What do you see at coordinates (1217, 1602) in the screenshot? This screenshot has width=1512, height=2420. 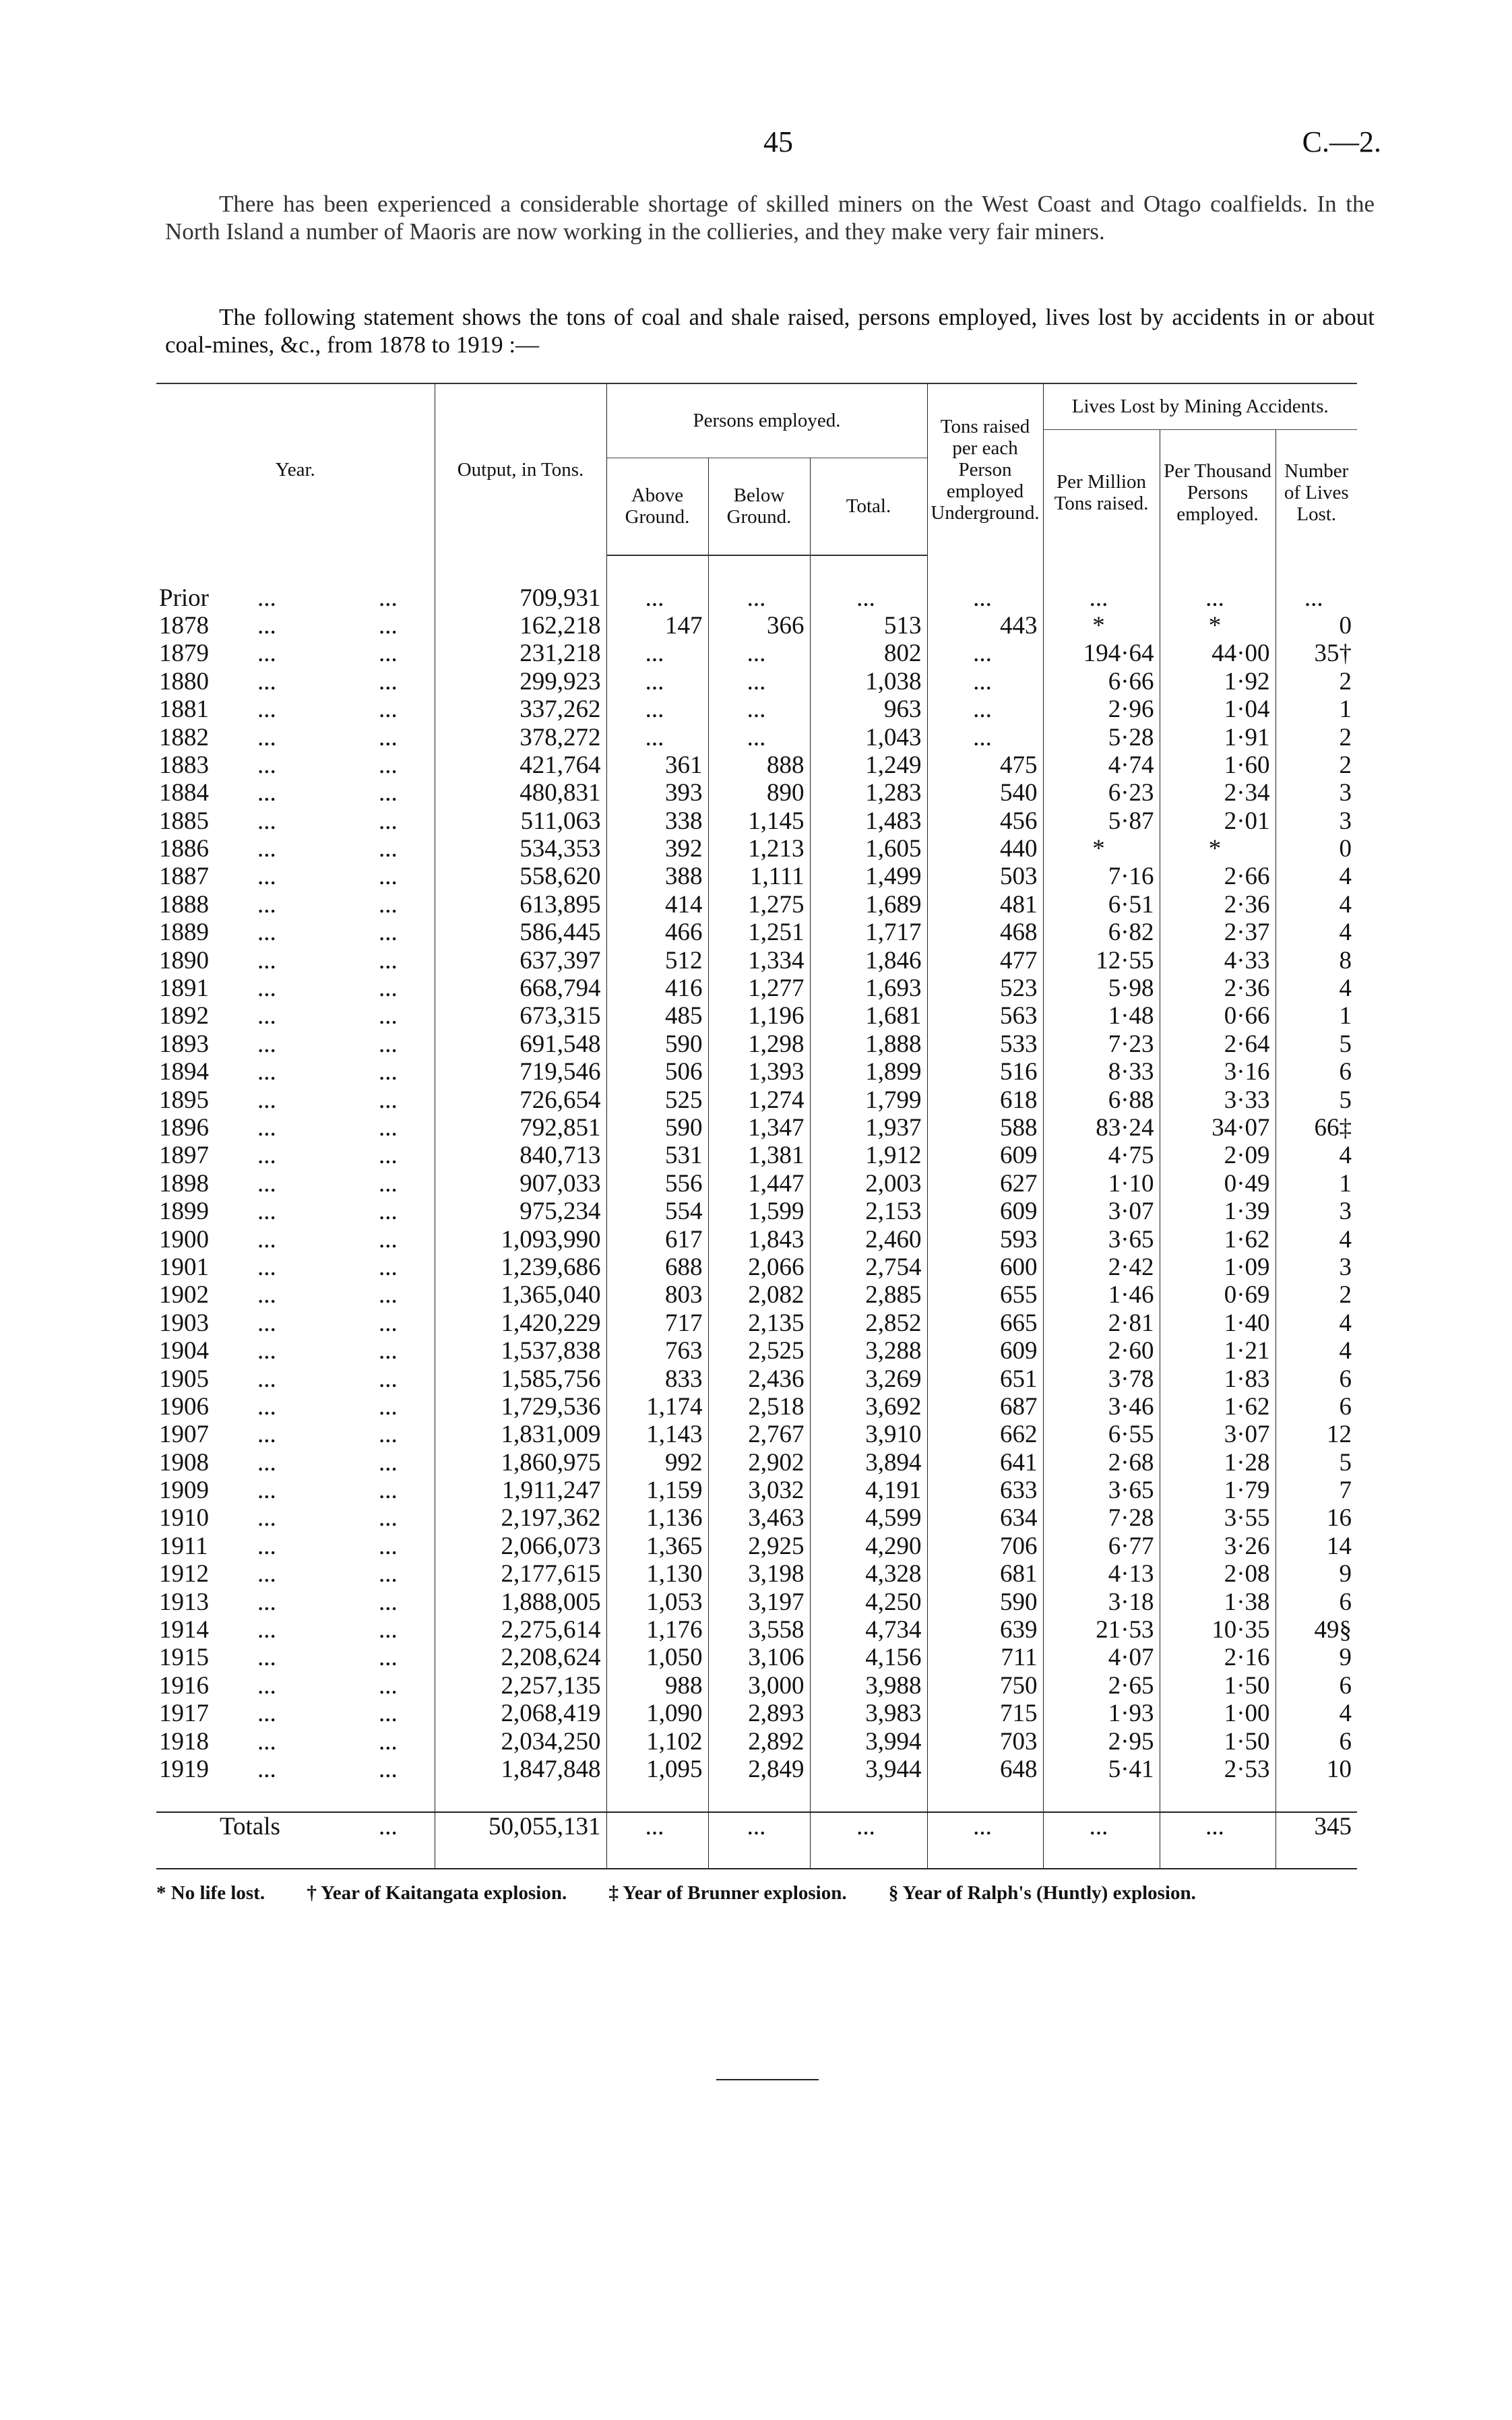 I see `cell-per-thousand: 1·38` at bounding box center [1217, 1602].